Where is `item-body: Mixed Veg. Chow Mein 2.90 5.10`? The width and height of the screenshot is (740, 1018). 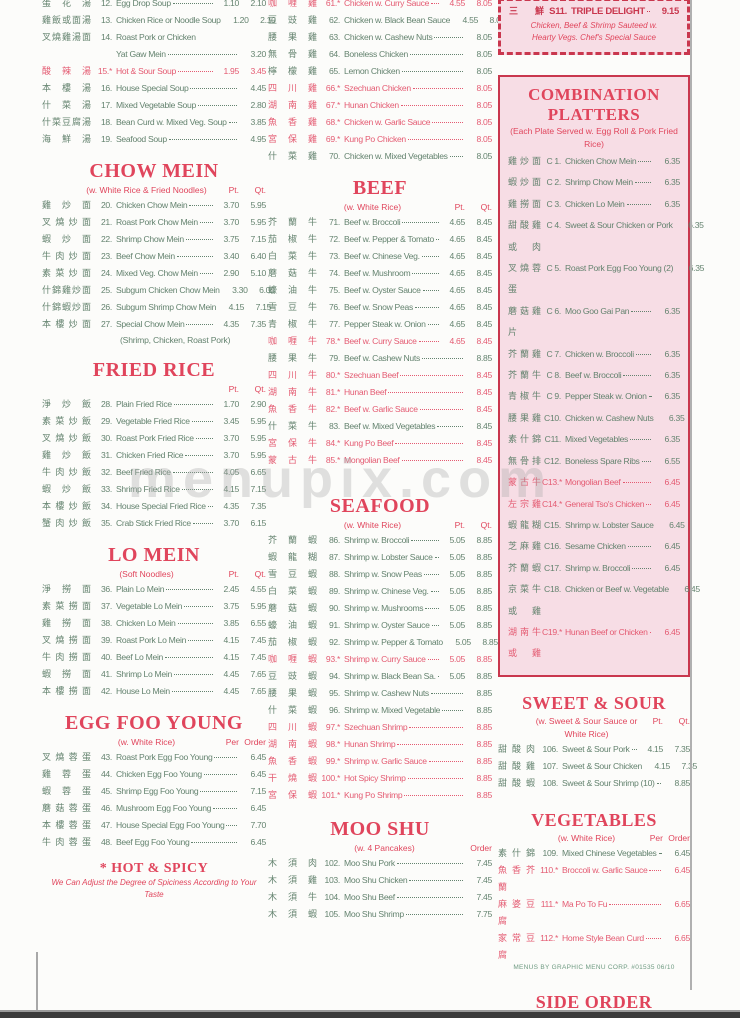 item-body: Mixed Veg. Chow Mein 2.90 5.10 is located at coordinates (191, 273).